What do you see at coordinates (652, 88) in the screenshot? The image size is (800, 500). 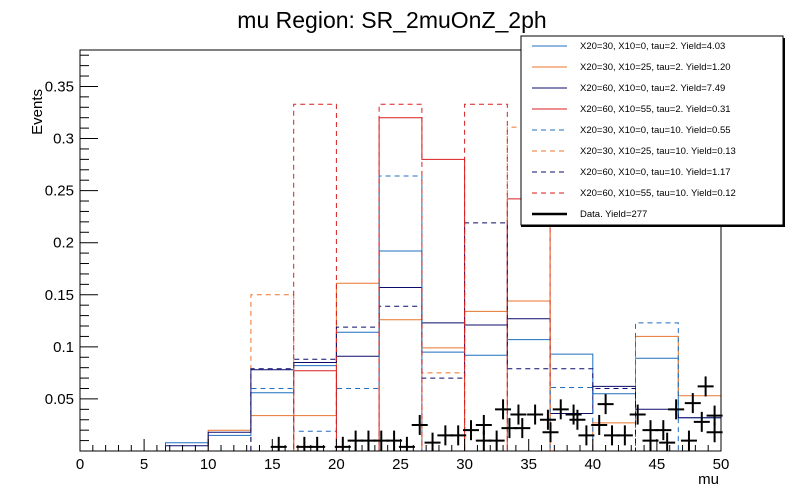 I see `legend-label: X20=60, X10=0, tau=2. Yield=7.49` at bounding box center [652, 88].